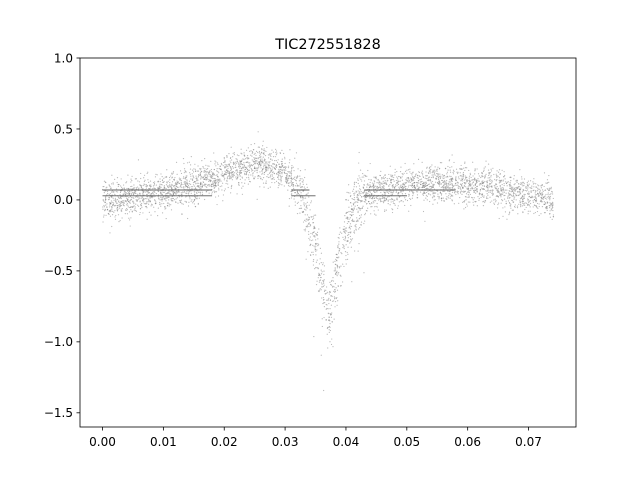 The image size is (640, 480). I want to click on x-tick-label: 0.02, so click(224, 442).